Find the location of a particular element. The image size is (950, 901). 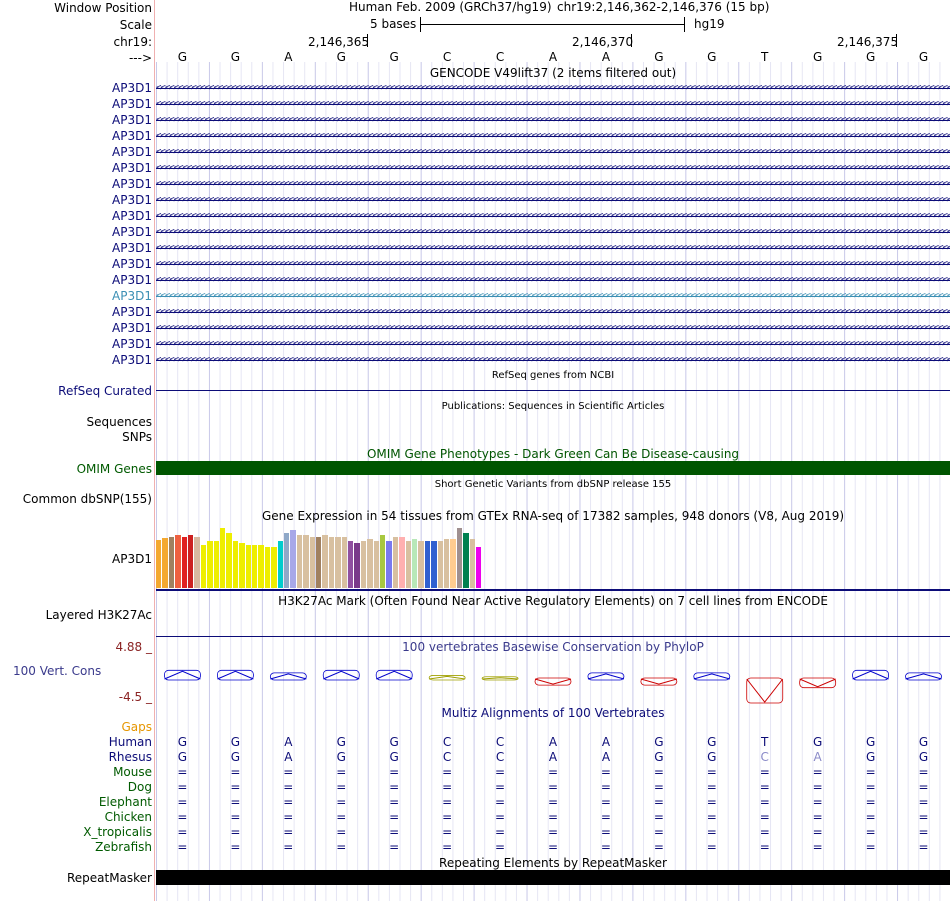

phylop-label: 100 Vert. Cons is located at coordinates (57, 671).